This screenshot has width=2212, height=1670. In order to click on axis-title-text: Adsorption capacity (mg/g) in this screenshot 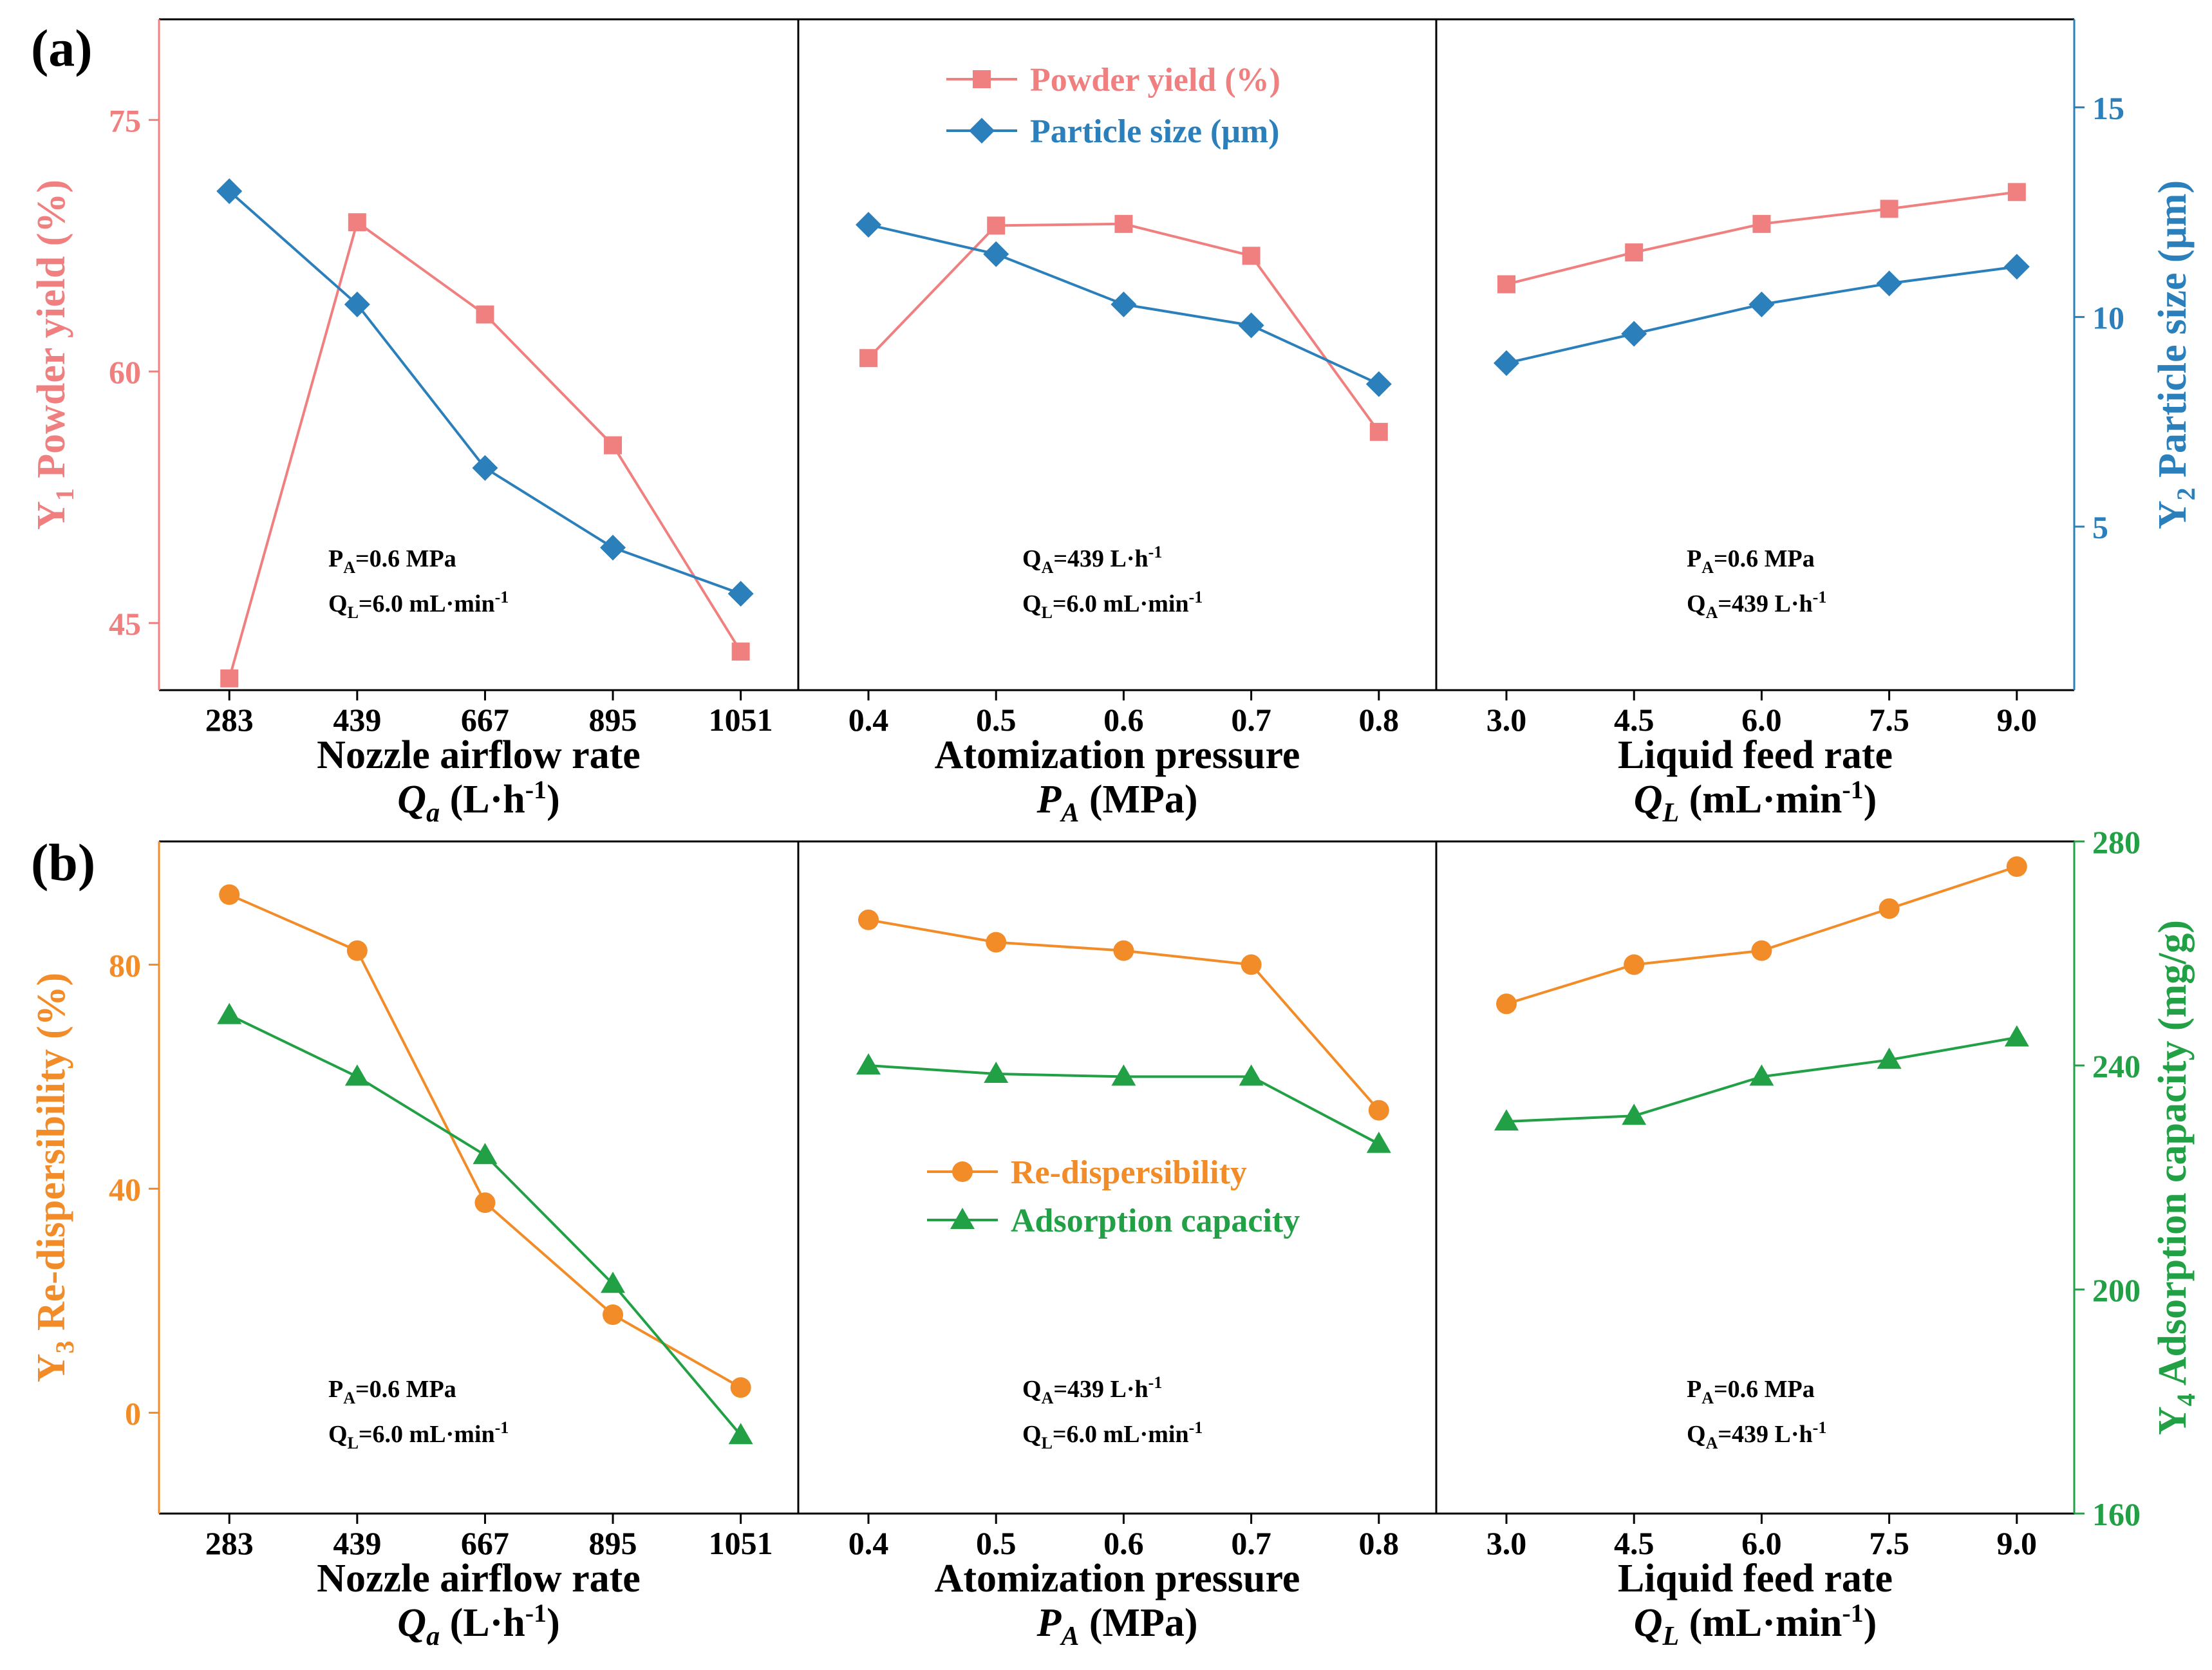, I will do `click(2173, 1156)`.